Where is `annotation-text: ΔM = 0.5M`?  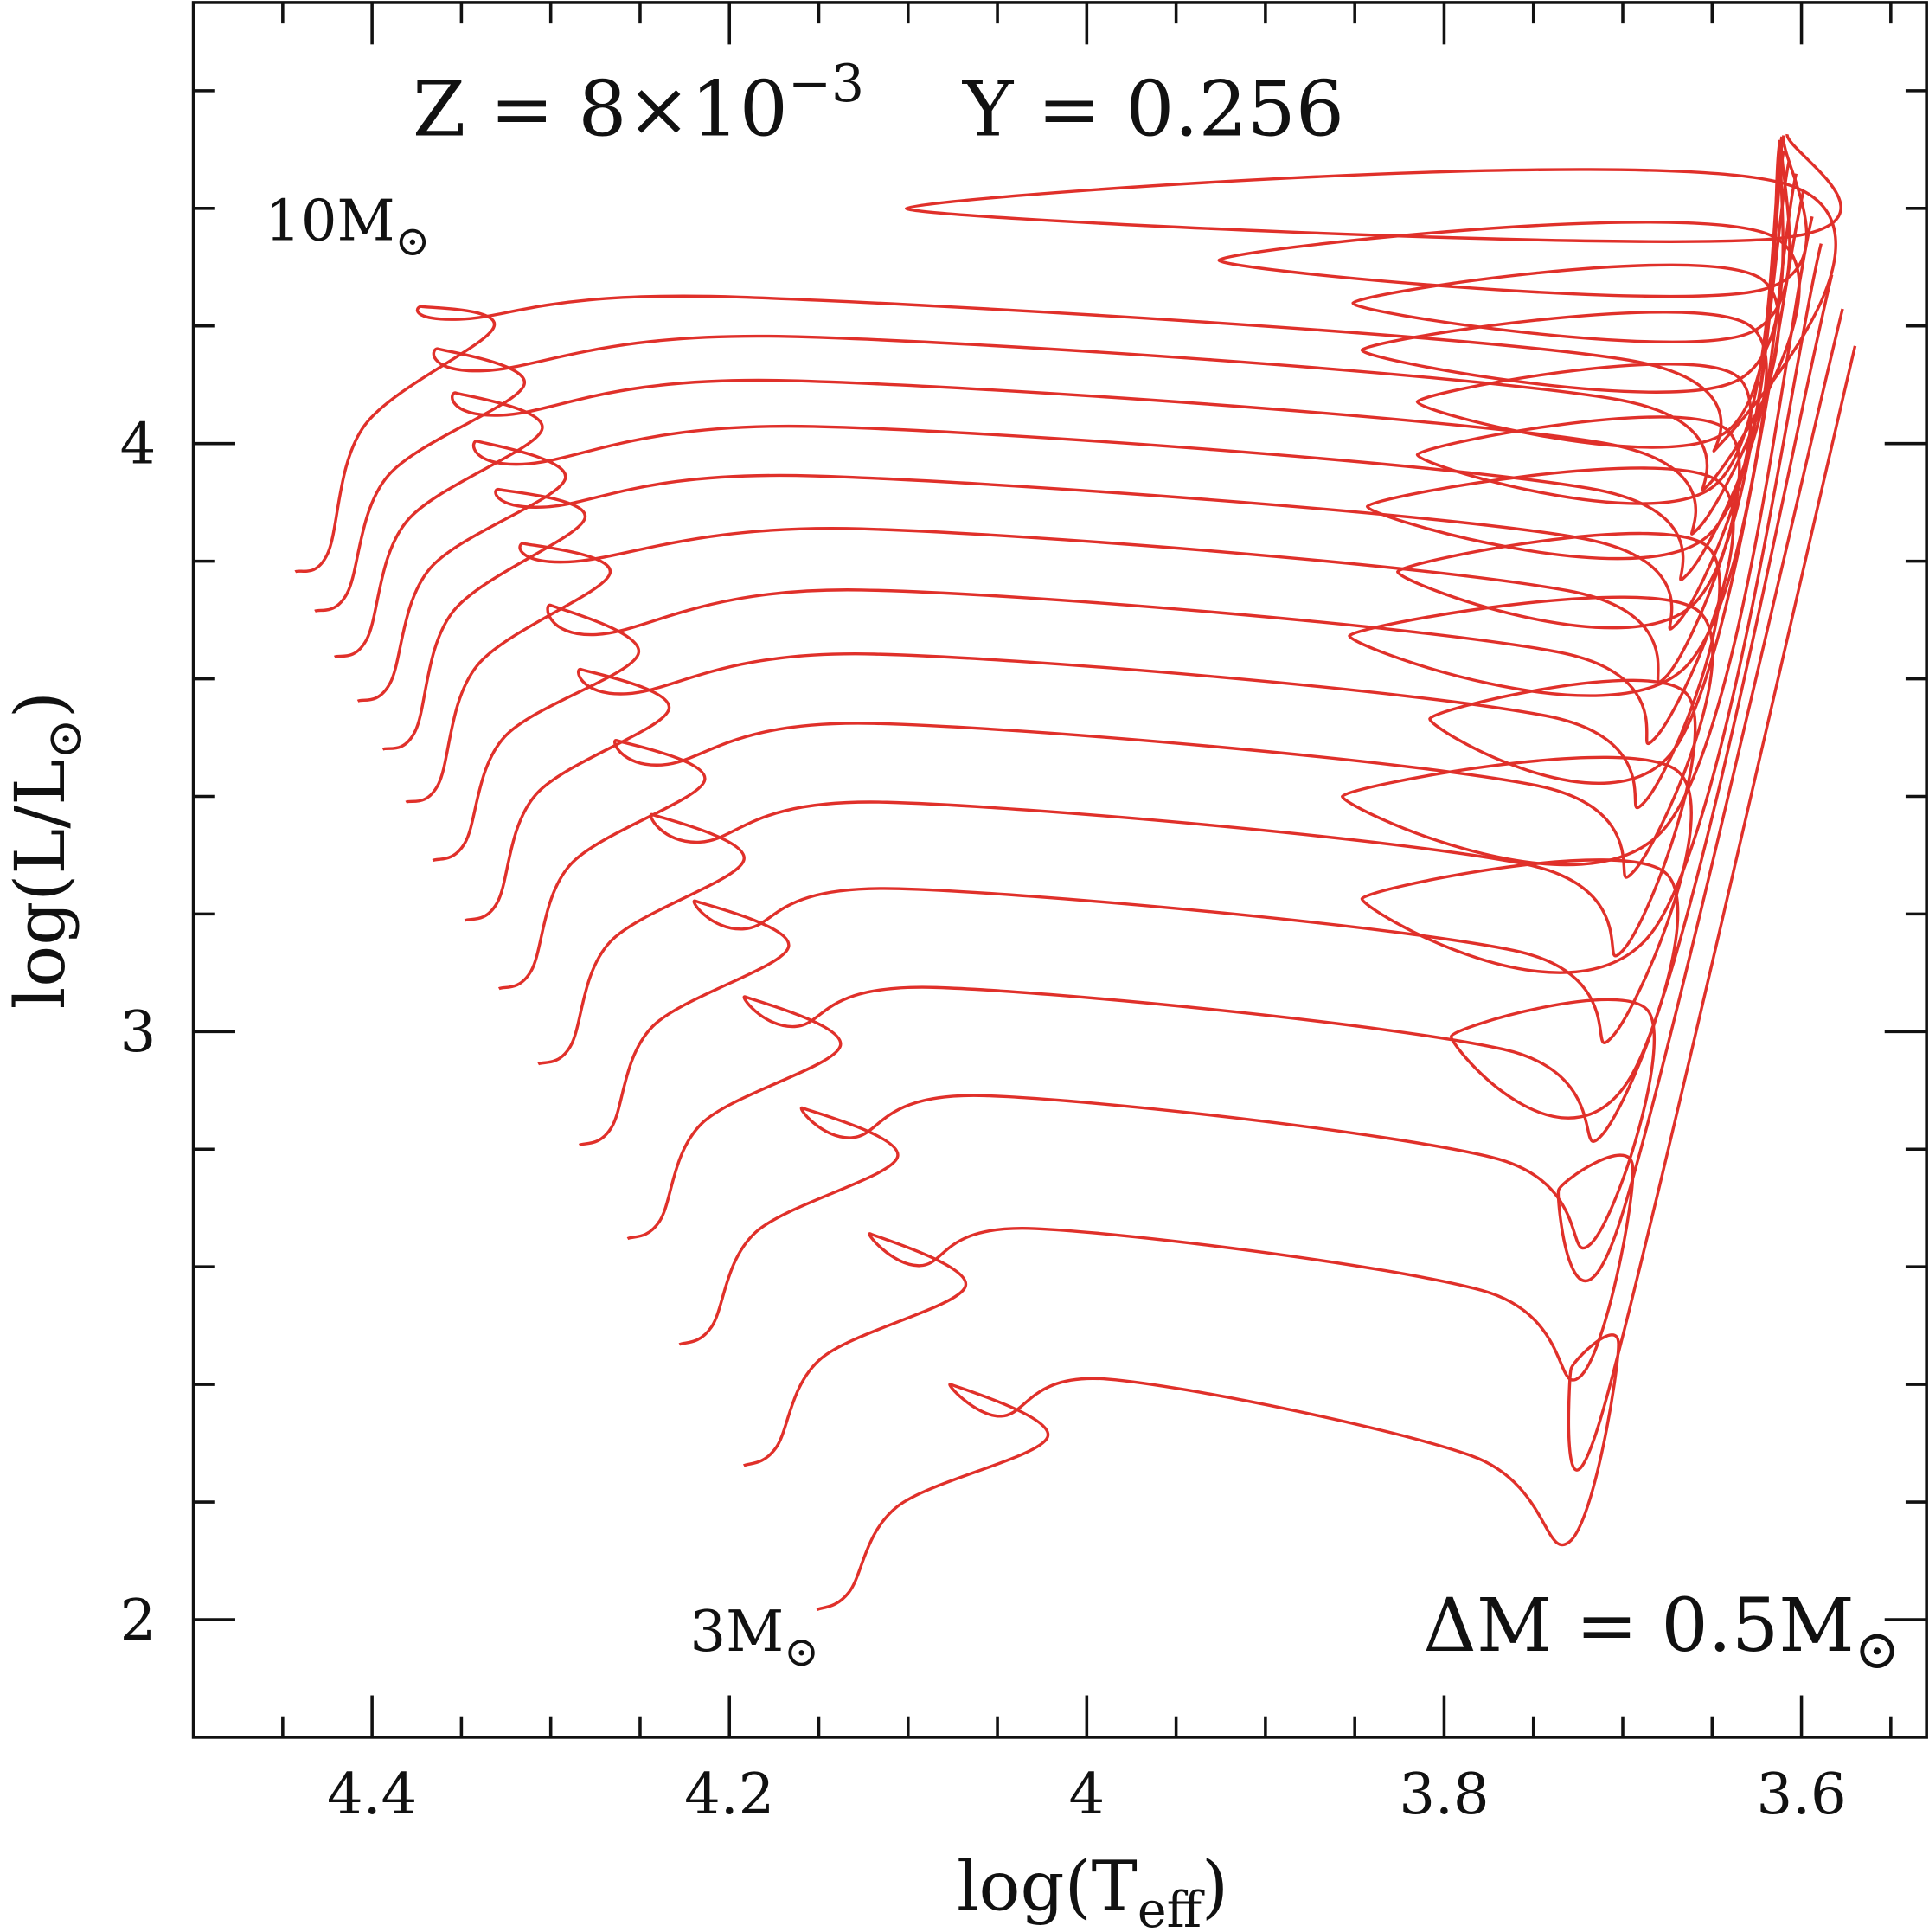 annotation-text: ΔM = 0.5M is located at coordinates (1638, 1626).